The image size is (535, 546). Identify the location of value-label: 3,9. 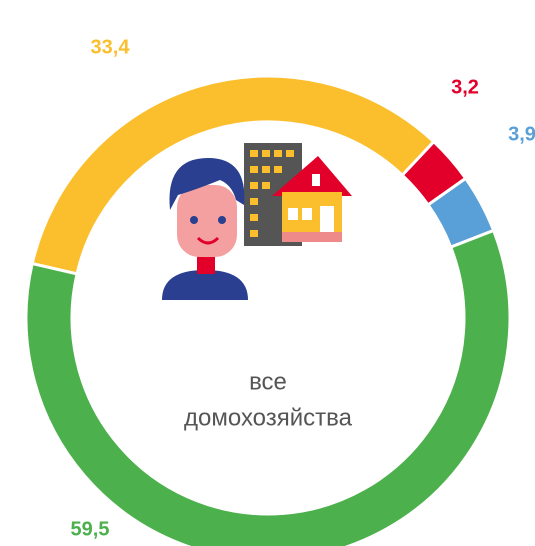
(521, 134).